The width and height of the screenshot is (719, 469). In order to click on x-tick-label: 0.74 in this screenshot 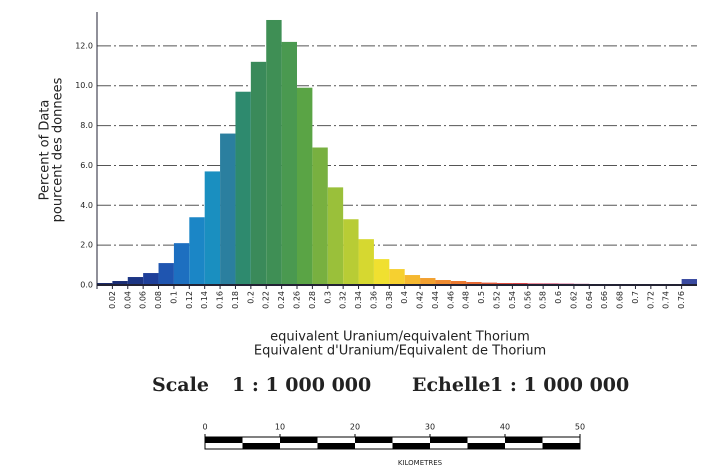, I will do `click(666, 300)`.